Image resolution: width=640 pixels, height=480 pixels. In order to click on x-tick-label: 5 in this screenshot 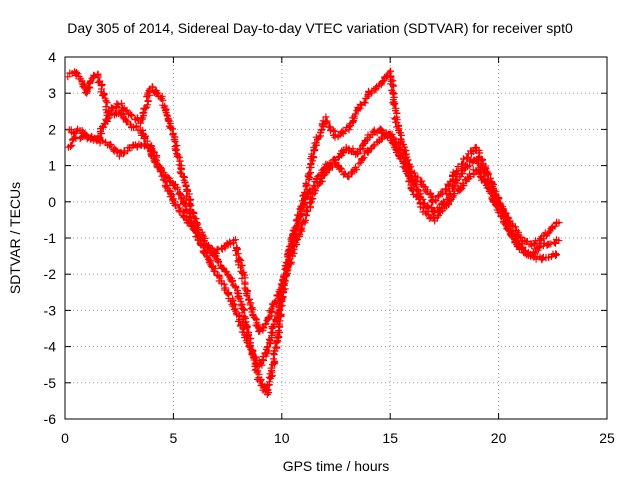, I will do `click(174, 438)`.